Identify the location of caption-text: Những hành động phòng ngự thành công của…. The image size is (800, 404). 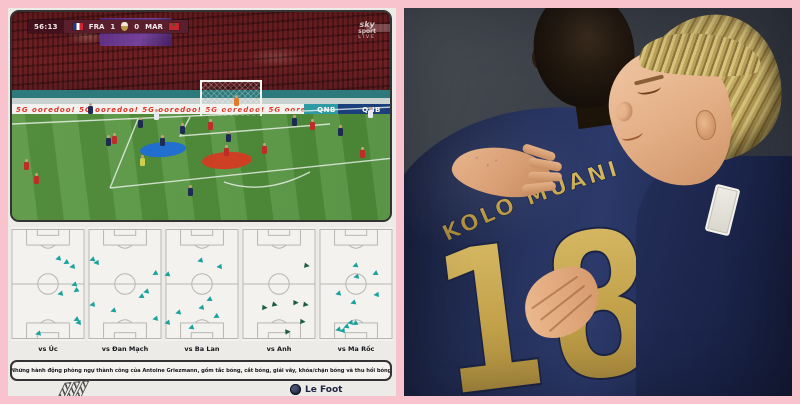
(201, 370).